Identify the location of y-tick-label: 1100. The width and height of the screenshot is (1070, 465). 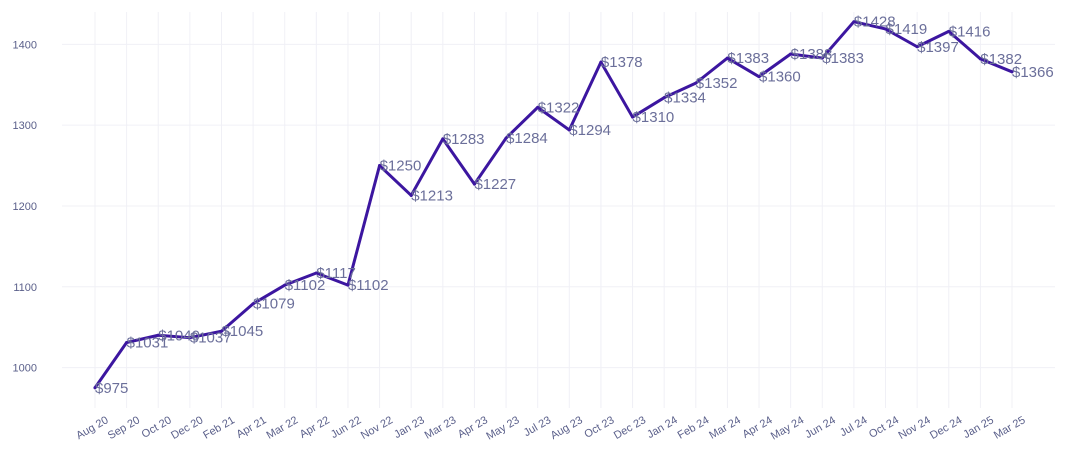
(25, 288).